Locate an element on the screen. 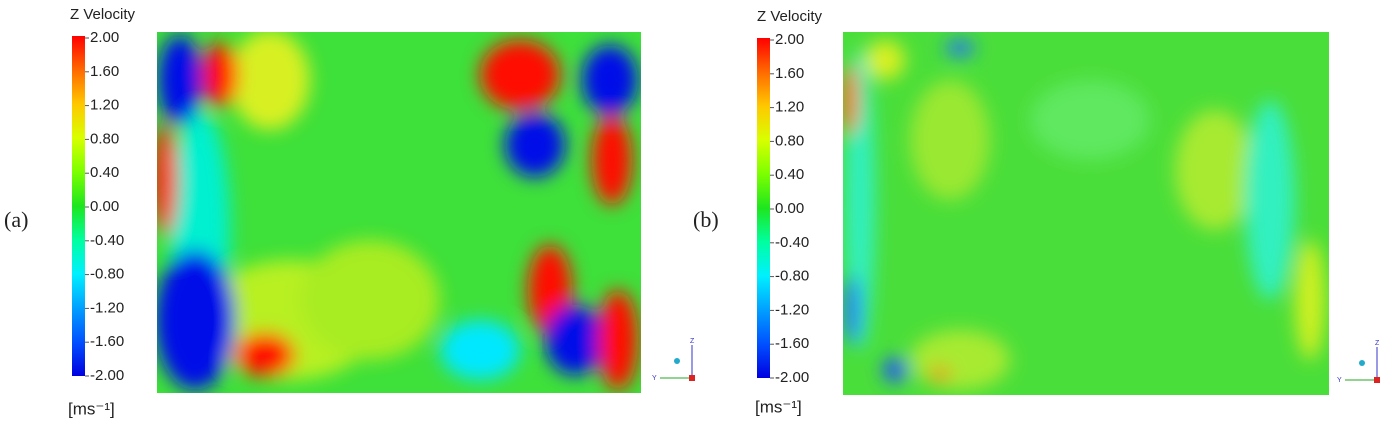  panel-label: (b) is located at coordinates (706, 219).